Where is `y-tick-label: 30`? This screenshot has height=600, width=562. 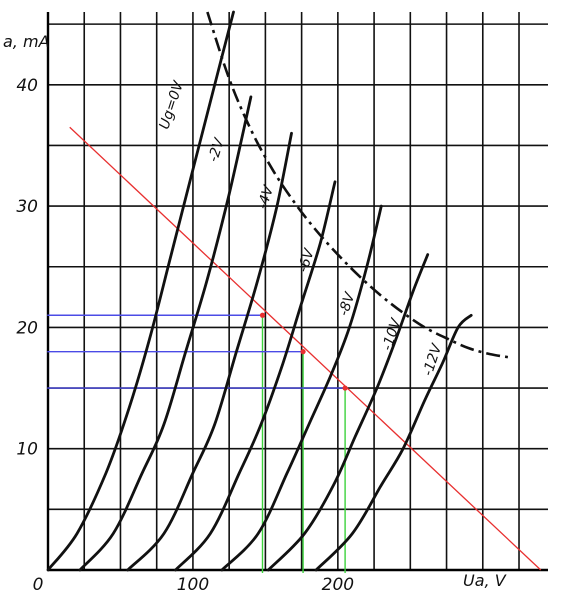 y-tick-label: 30 is located at coordinates (27, 207).